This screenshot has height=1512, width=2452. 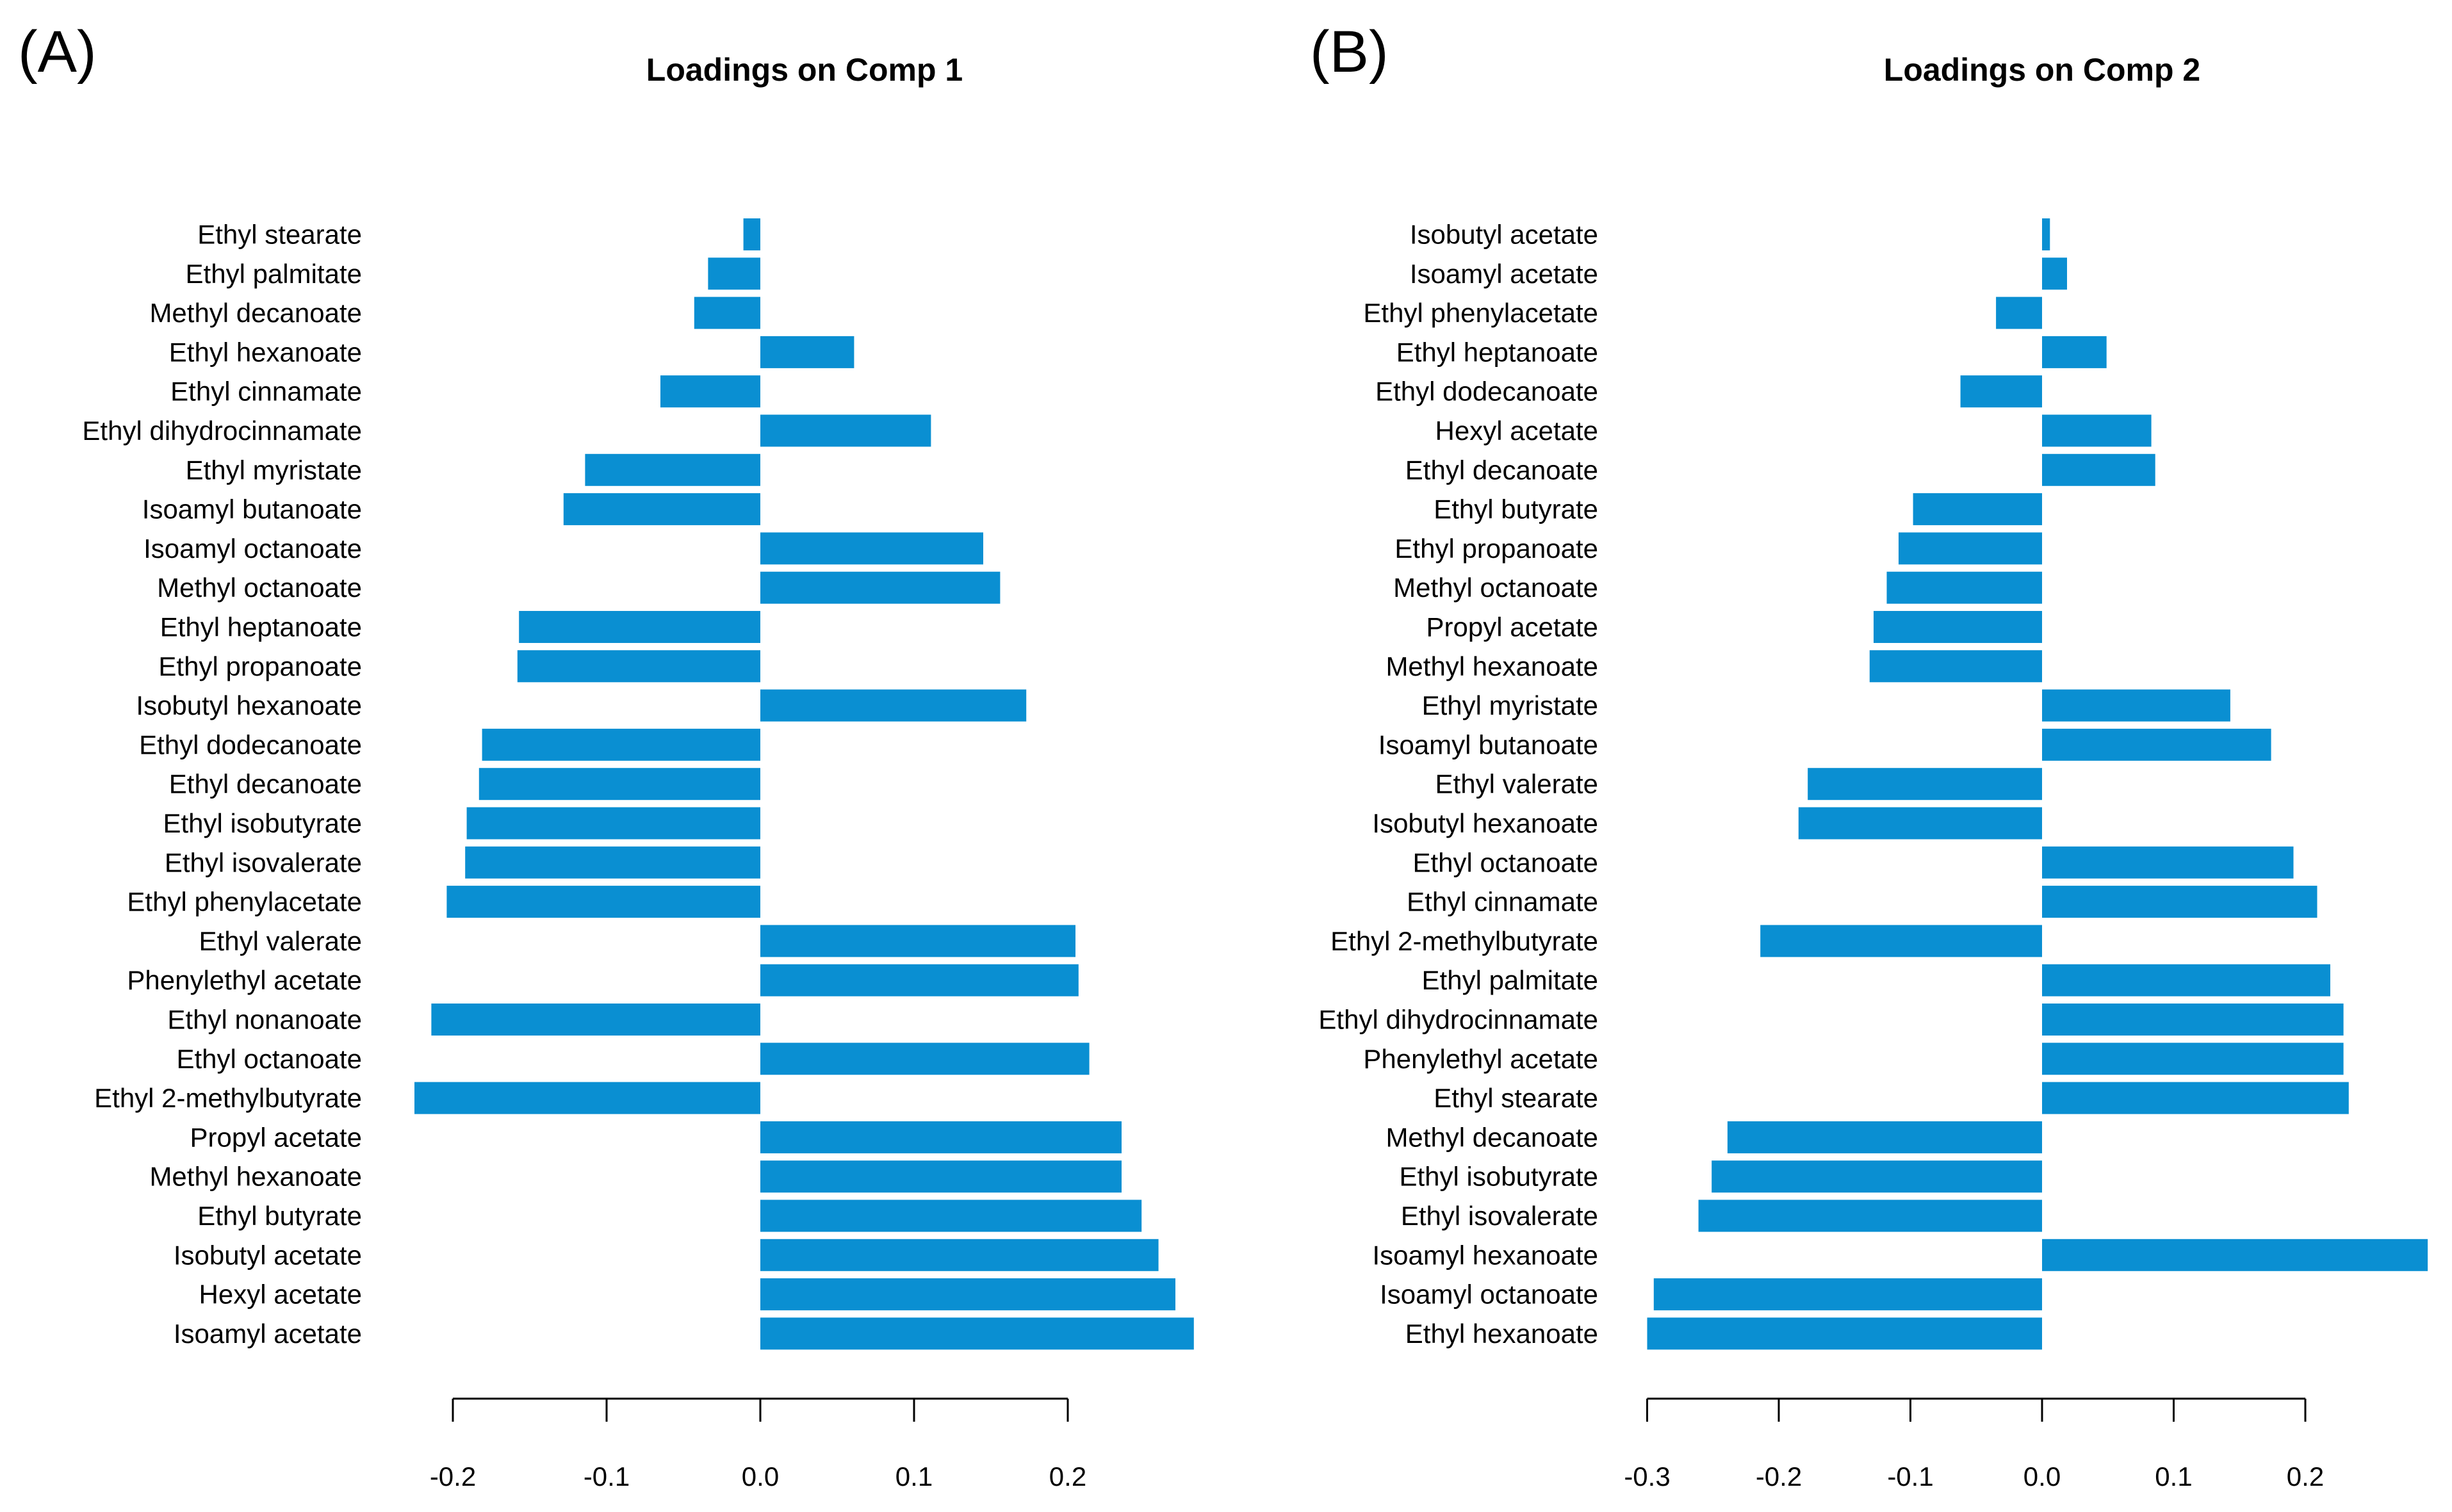 I want to click on category-label-b-ethyl-stearate: Ethyl stearate, so click(x=1516, y=1098).